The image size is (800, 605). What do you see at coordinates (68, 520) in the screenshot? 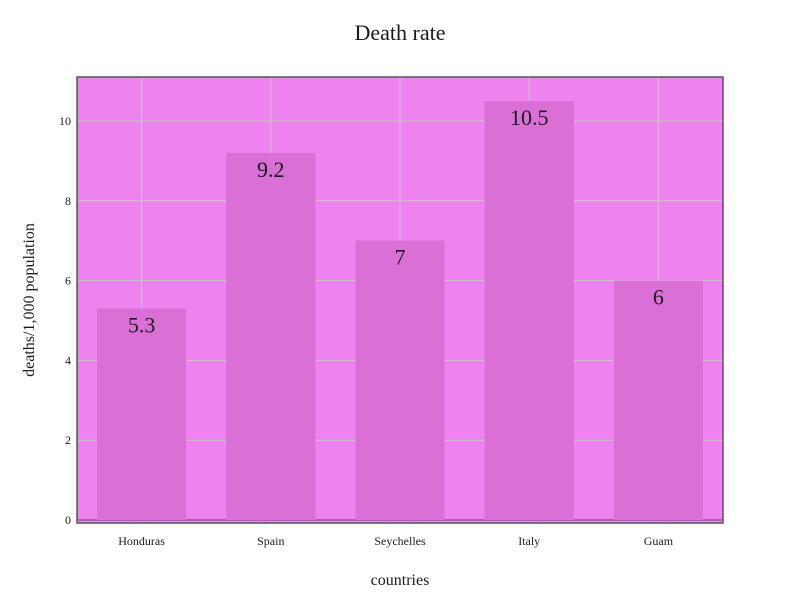
I see `y-tick-label: 0` at bounding box center [68, 520].